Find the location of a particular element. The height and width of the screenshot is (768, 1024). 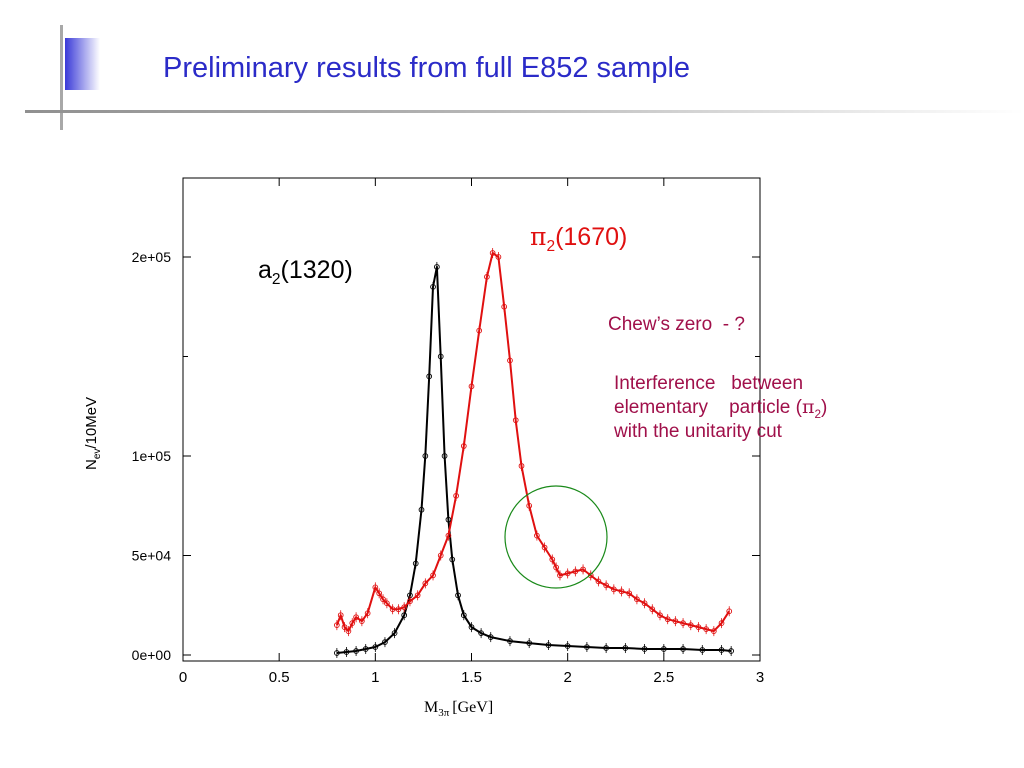

x-tick-label: 3 is located at coordinates (760, 677).